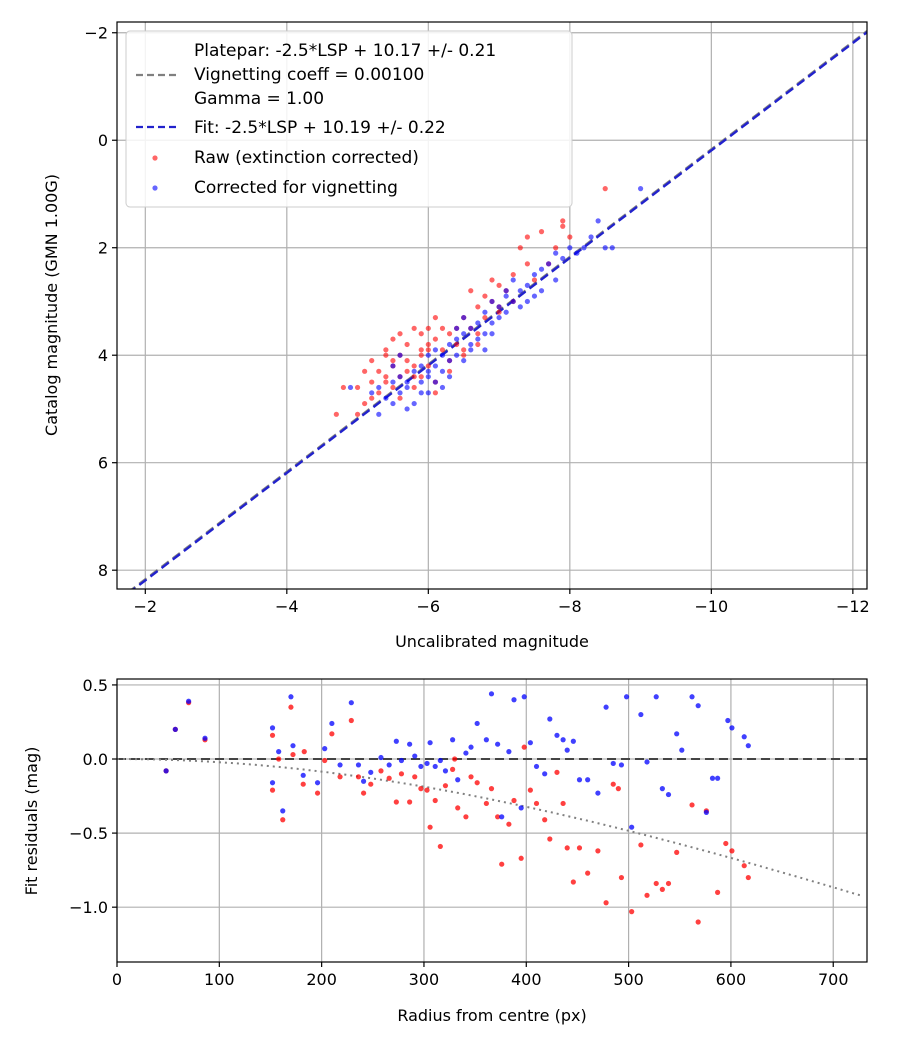 Image resolution: width=900 pixels, height=1050 pixels. I want to click on legend-raw-swatch, so click(155, 158).